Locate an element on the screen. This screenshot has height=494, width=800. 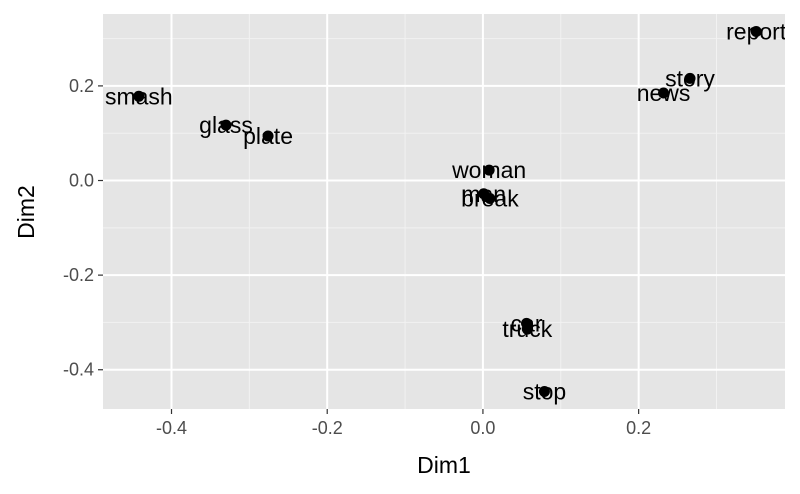
x-tick-label: 0.2 is located at coordinates (638, 428).